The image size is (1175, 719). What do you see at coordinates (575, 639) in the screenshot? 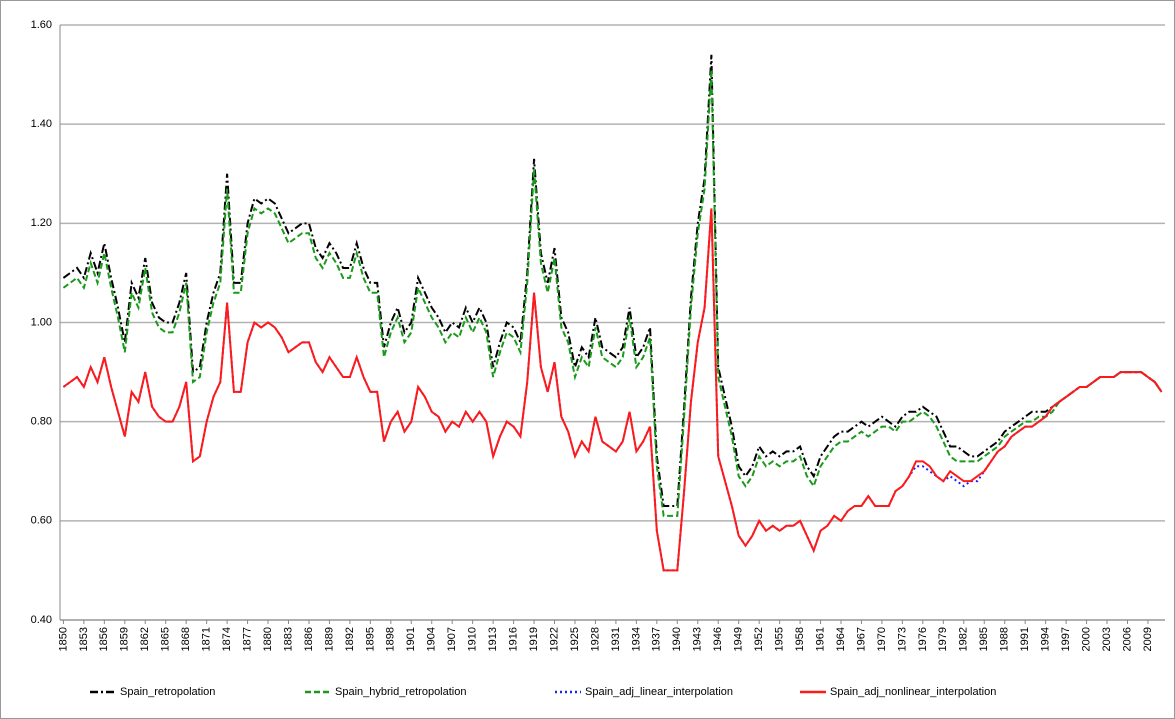
I see `x-tick-label: 1925` at bounding box center [575, 639].